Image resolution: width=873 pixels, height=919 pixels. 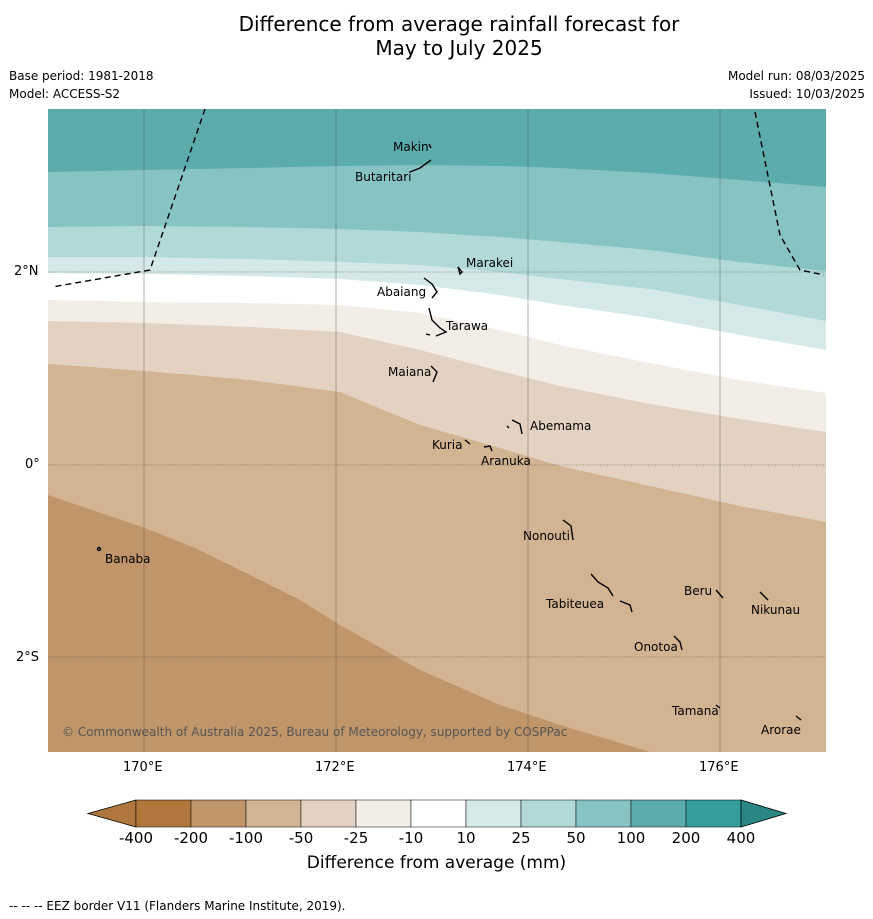 What do you see at coordinates (32, 464) in the screenshot?
I see `lat-tick-0: 0°` at bounding box center [32, 464].